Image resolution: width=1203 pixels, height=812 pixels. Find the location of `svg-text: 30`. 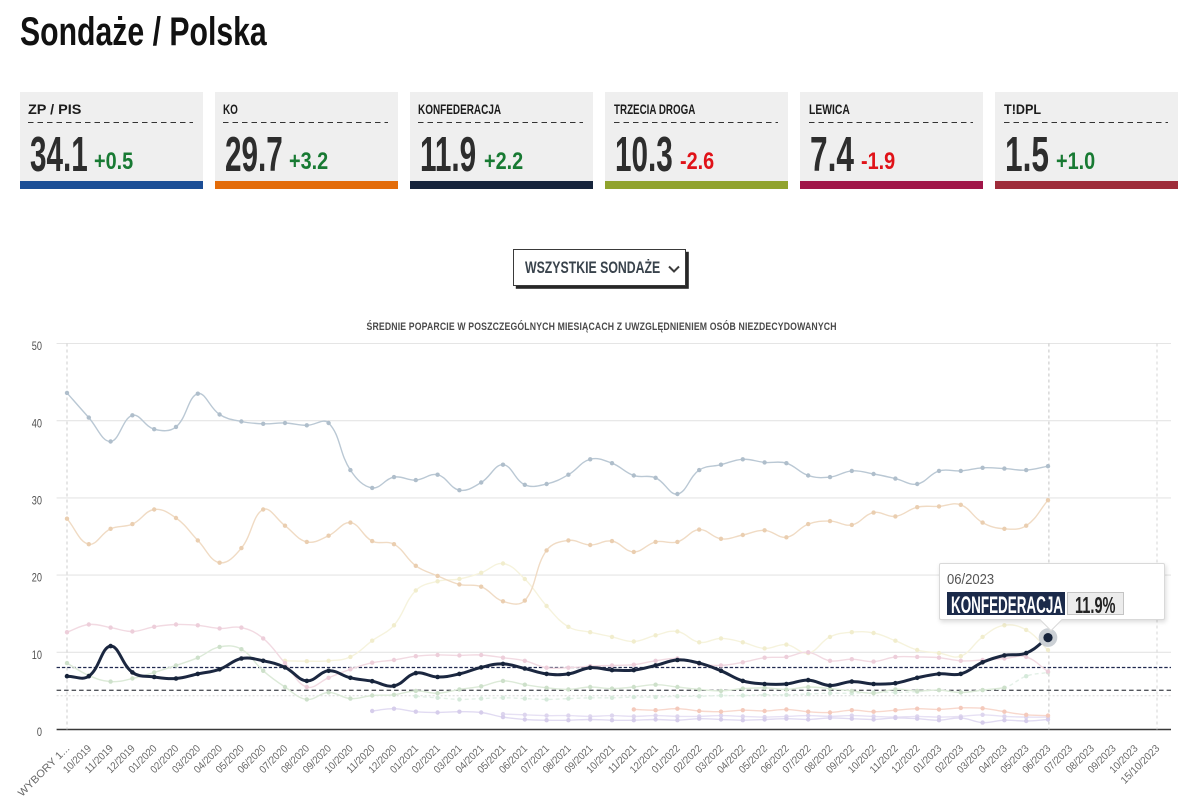

svg-text: 30 is located at coordinates (37, 501).